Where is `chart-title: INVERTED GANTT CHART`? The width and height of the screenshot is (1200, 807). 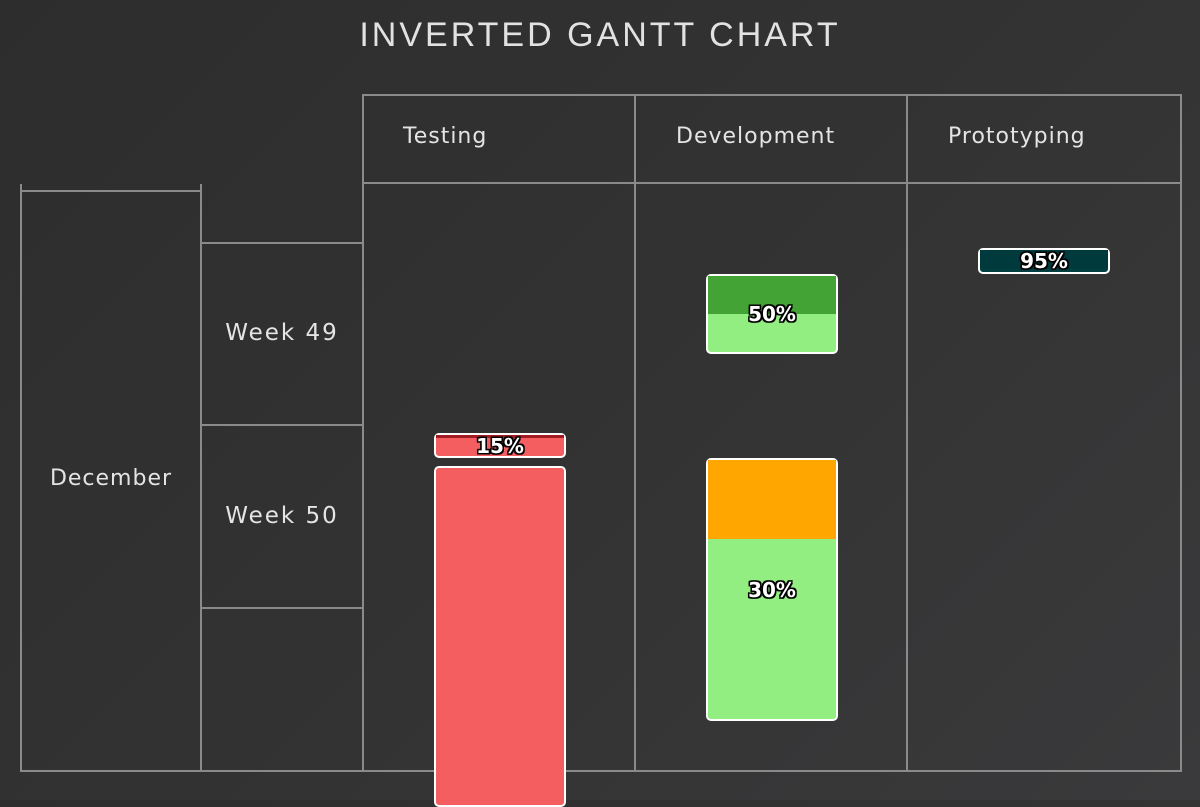
chart-title: INVERTED GANTT CHART is located at coordinates (600, 35).